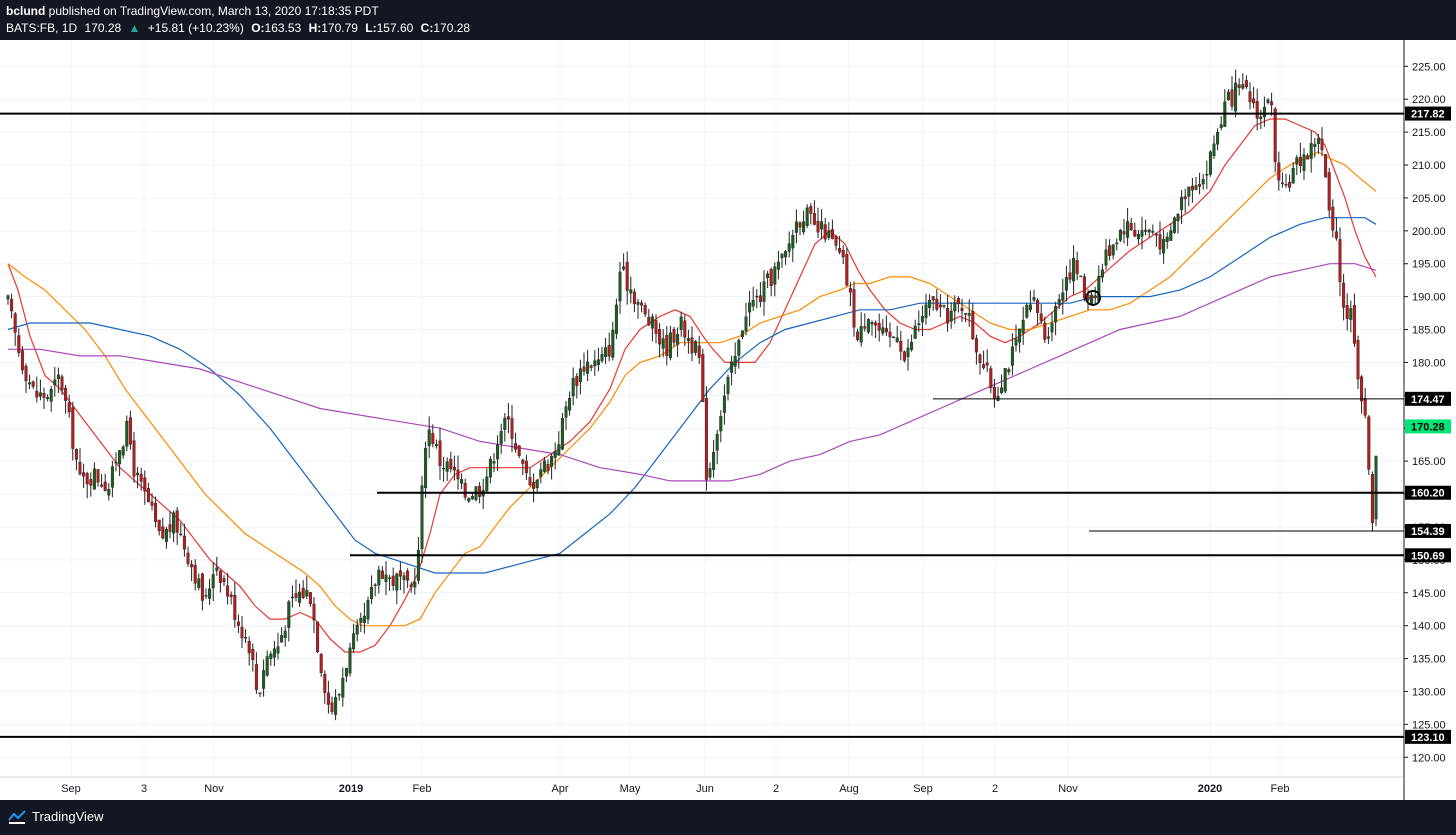 Image resolution: width=1456 pixels, height=835 pixels. What do you see at coordinates (395, 28) in the screenshot?
I see `low-value: 157.60` at bounding box center [395, 28].